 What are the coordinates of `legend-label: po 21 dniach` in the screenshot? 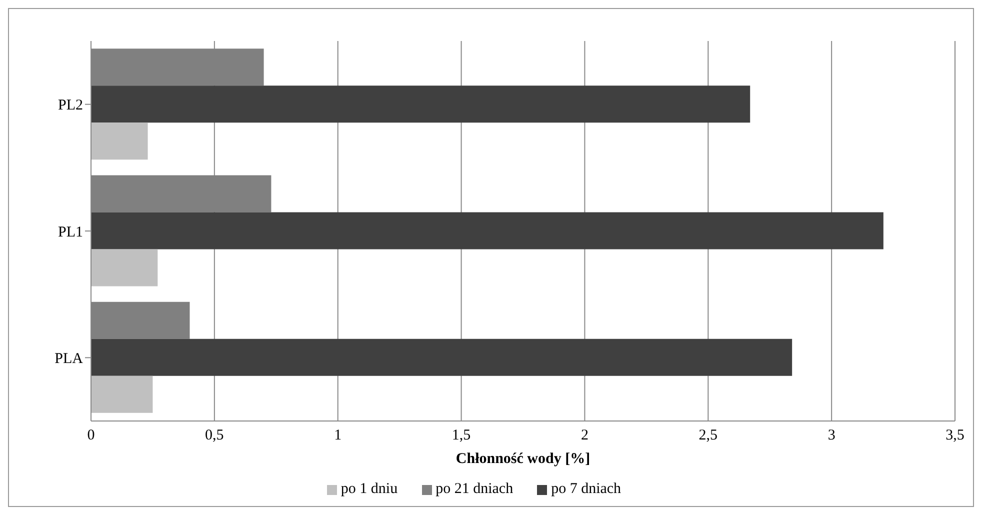 It's located at (475, 489).